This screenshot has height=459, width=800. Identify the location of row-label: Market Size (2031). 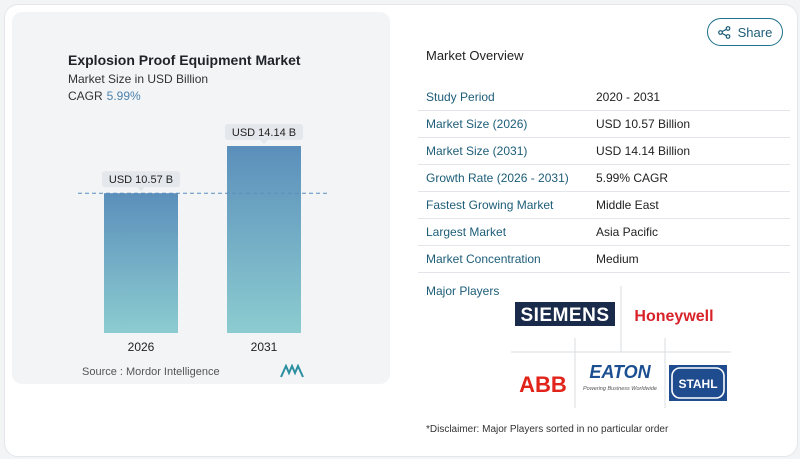
(477, 151).